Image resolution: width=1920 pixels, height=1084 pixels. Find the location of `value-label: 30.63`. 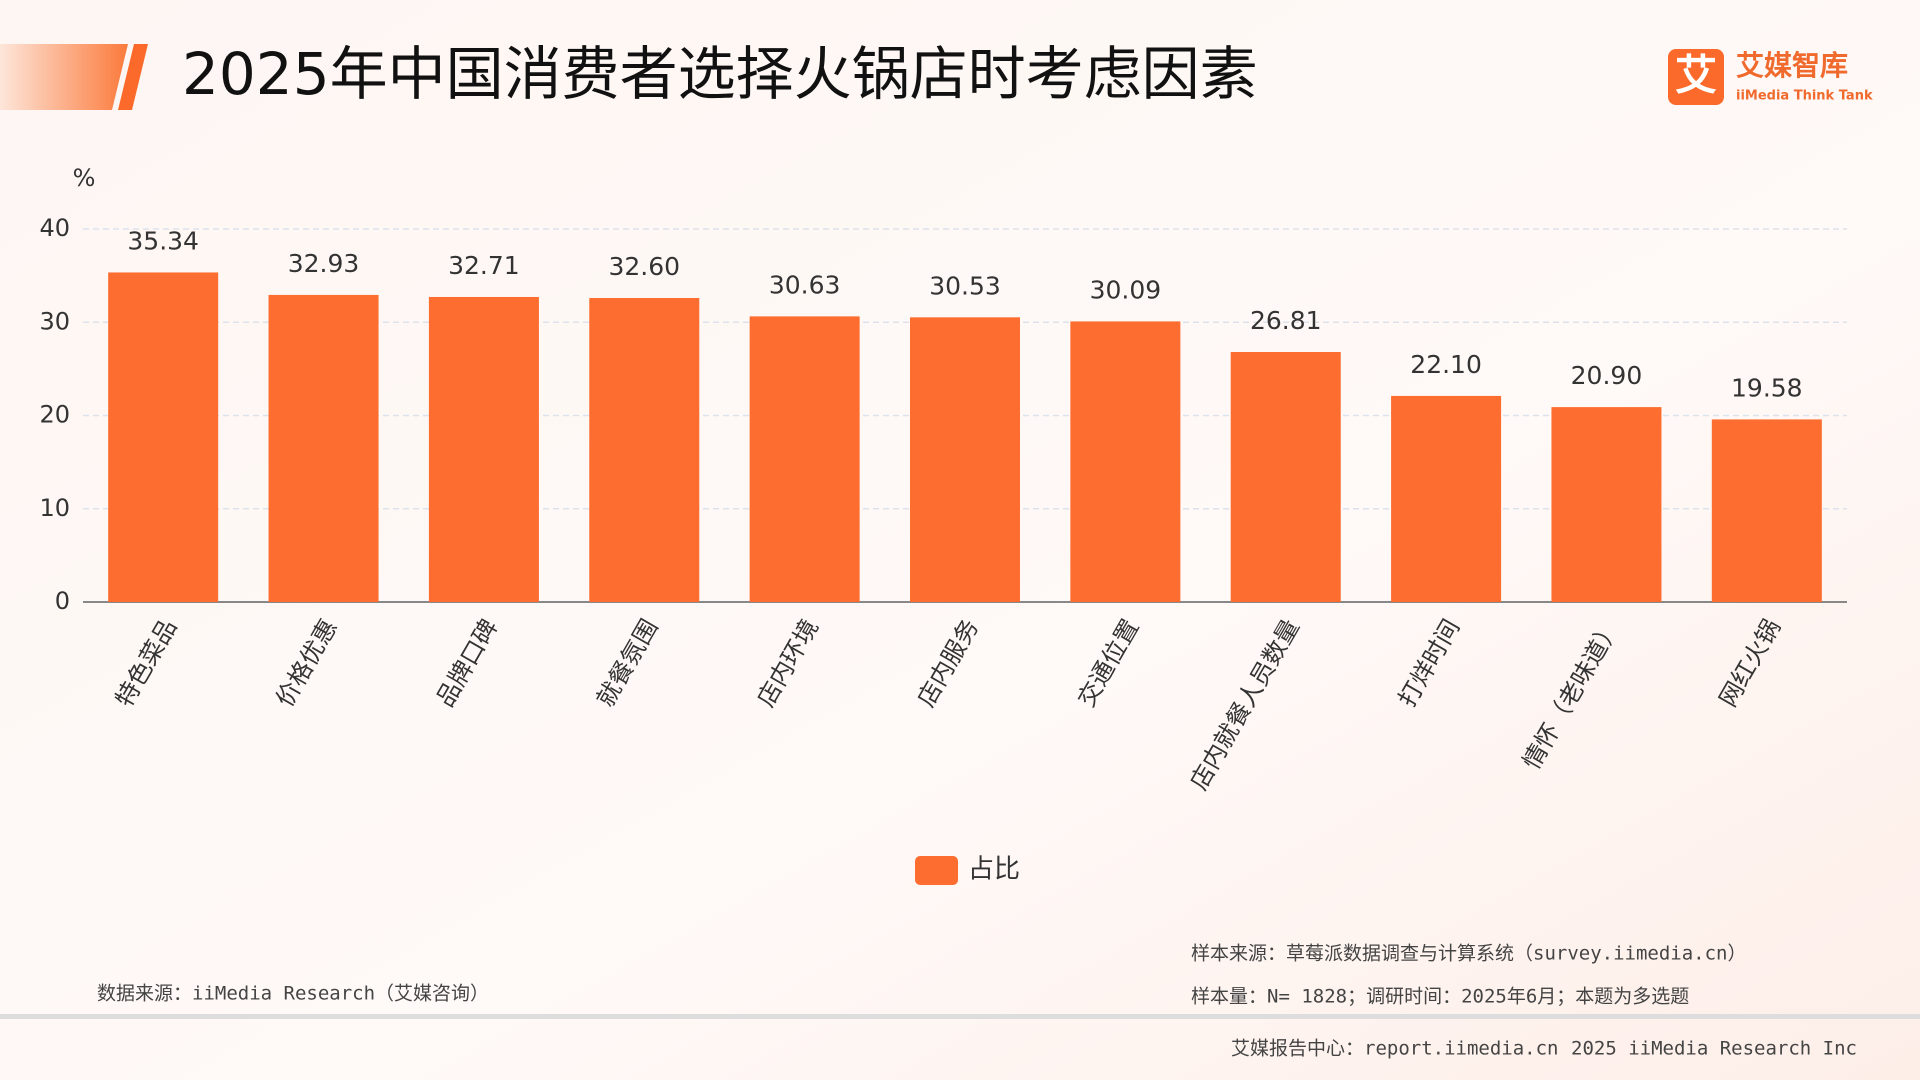

value-label: 30.63 is located at coordinates (805, 284).